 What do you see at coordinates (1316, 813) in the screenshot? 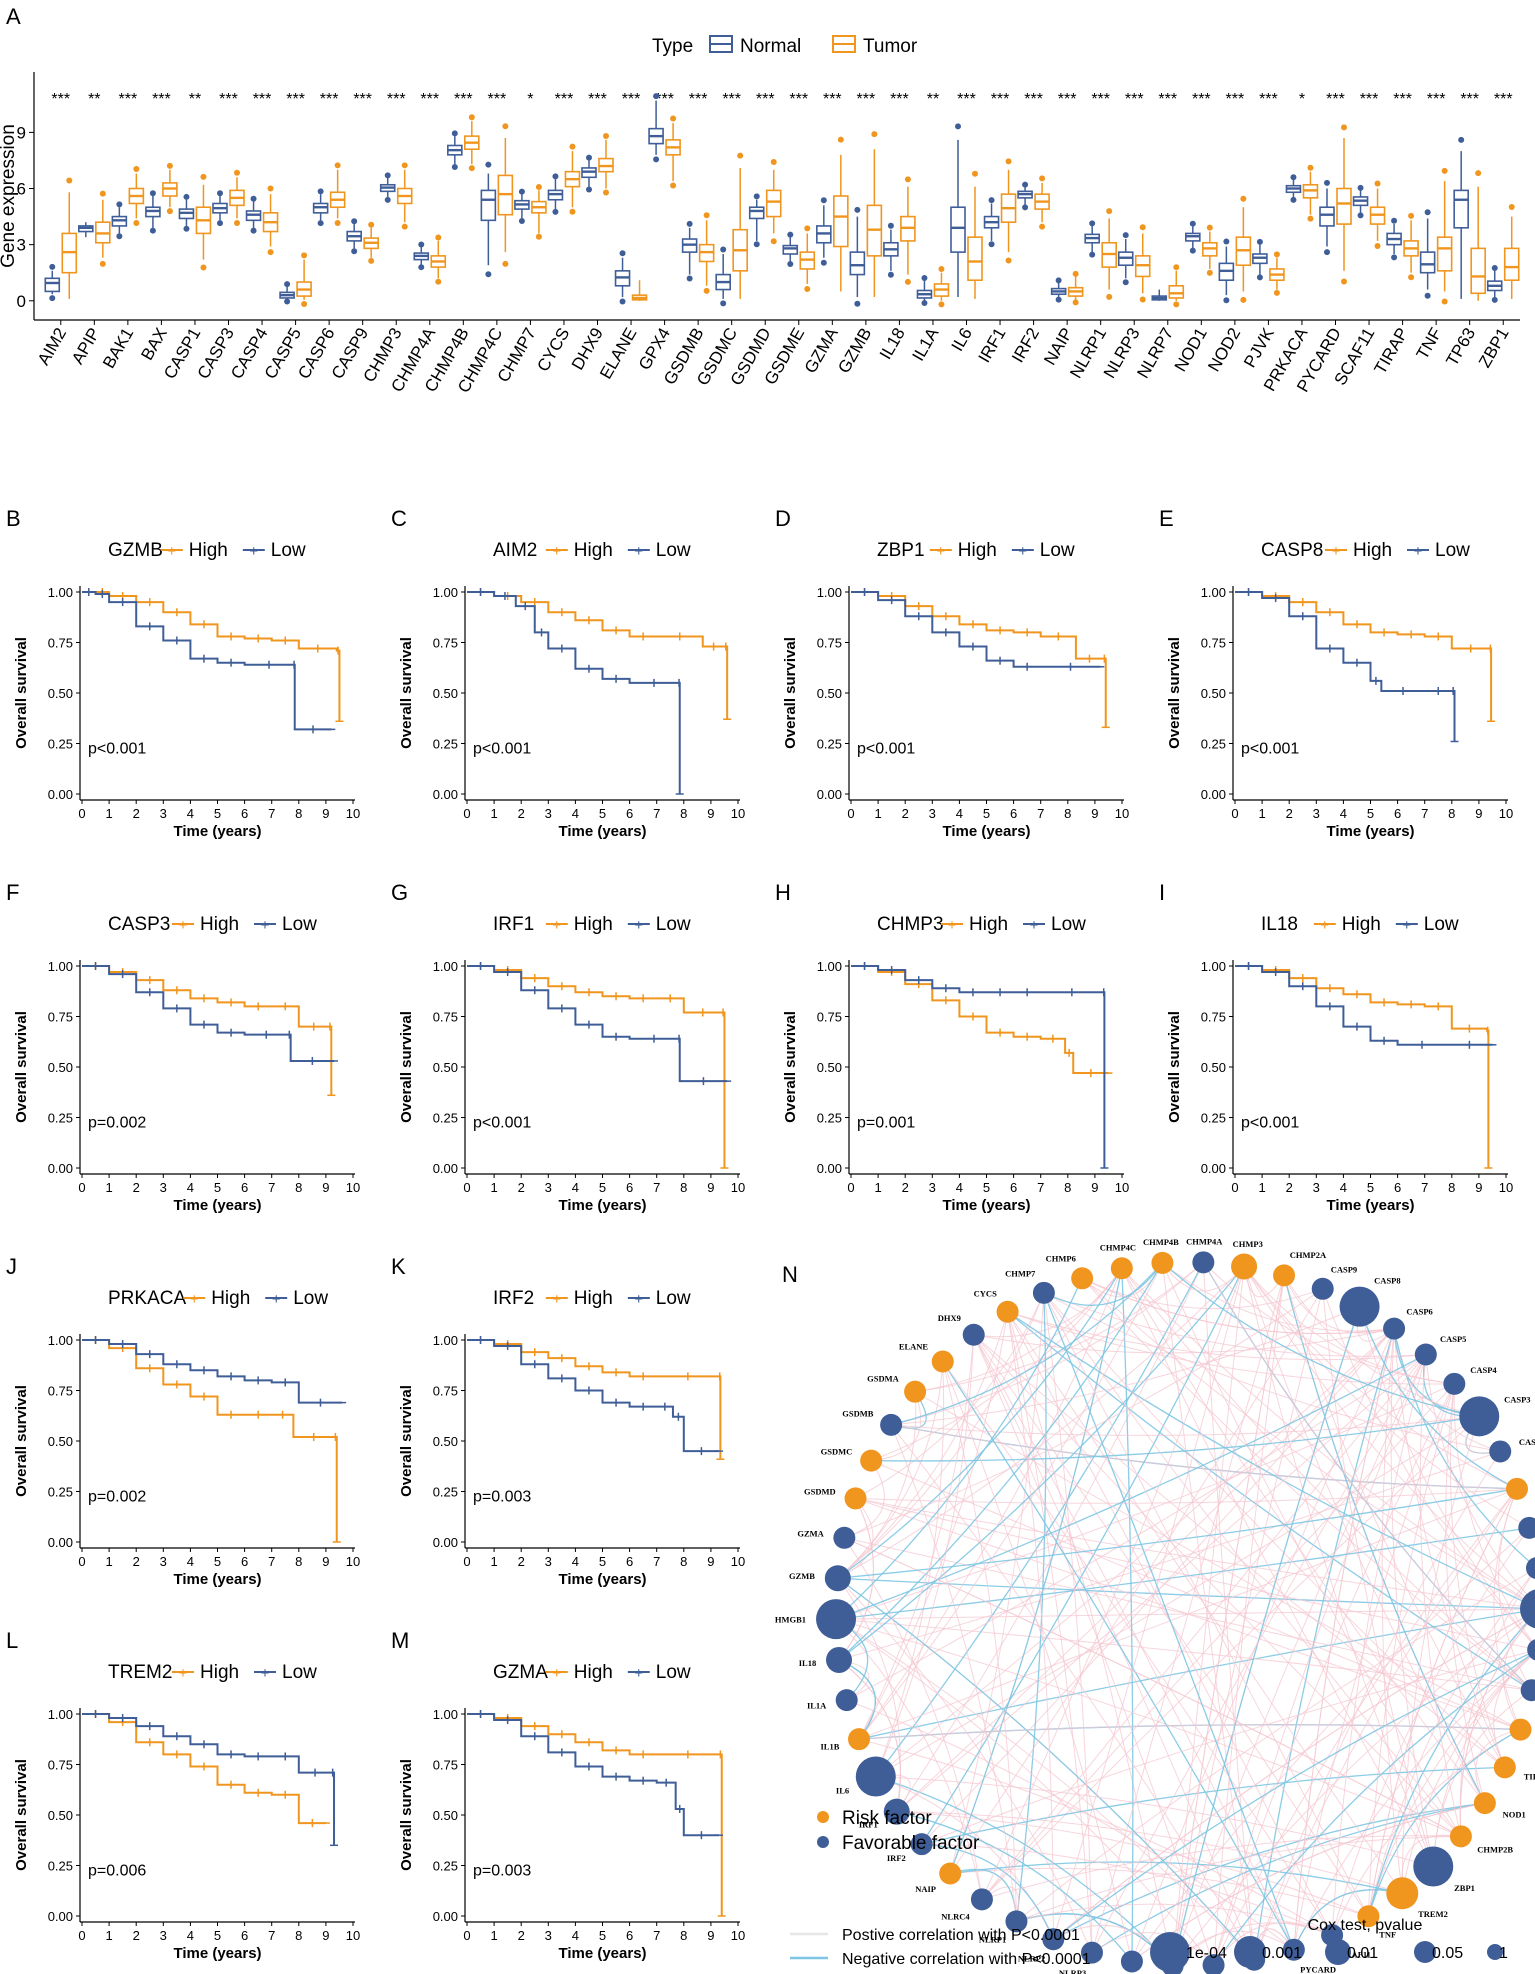
I see `x-tick-label: 3` at bounding box center [1316, 813].